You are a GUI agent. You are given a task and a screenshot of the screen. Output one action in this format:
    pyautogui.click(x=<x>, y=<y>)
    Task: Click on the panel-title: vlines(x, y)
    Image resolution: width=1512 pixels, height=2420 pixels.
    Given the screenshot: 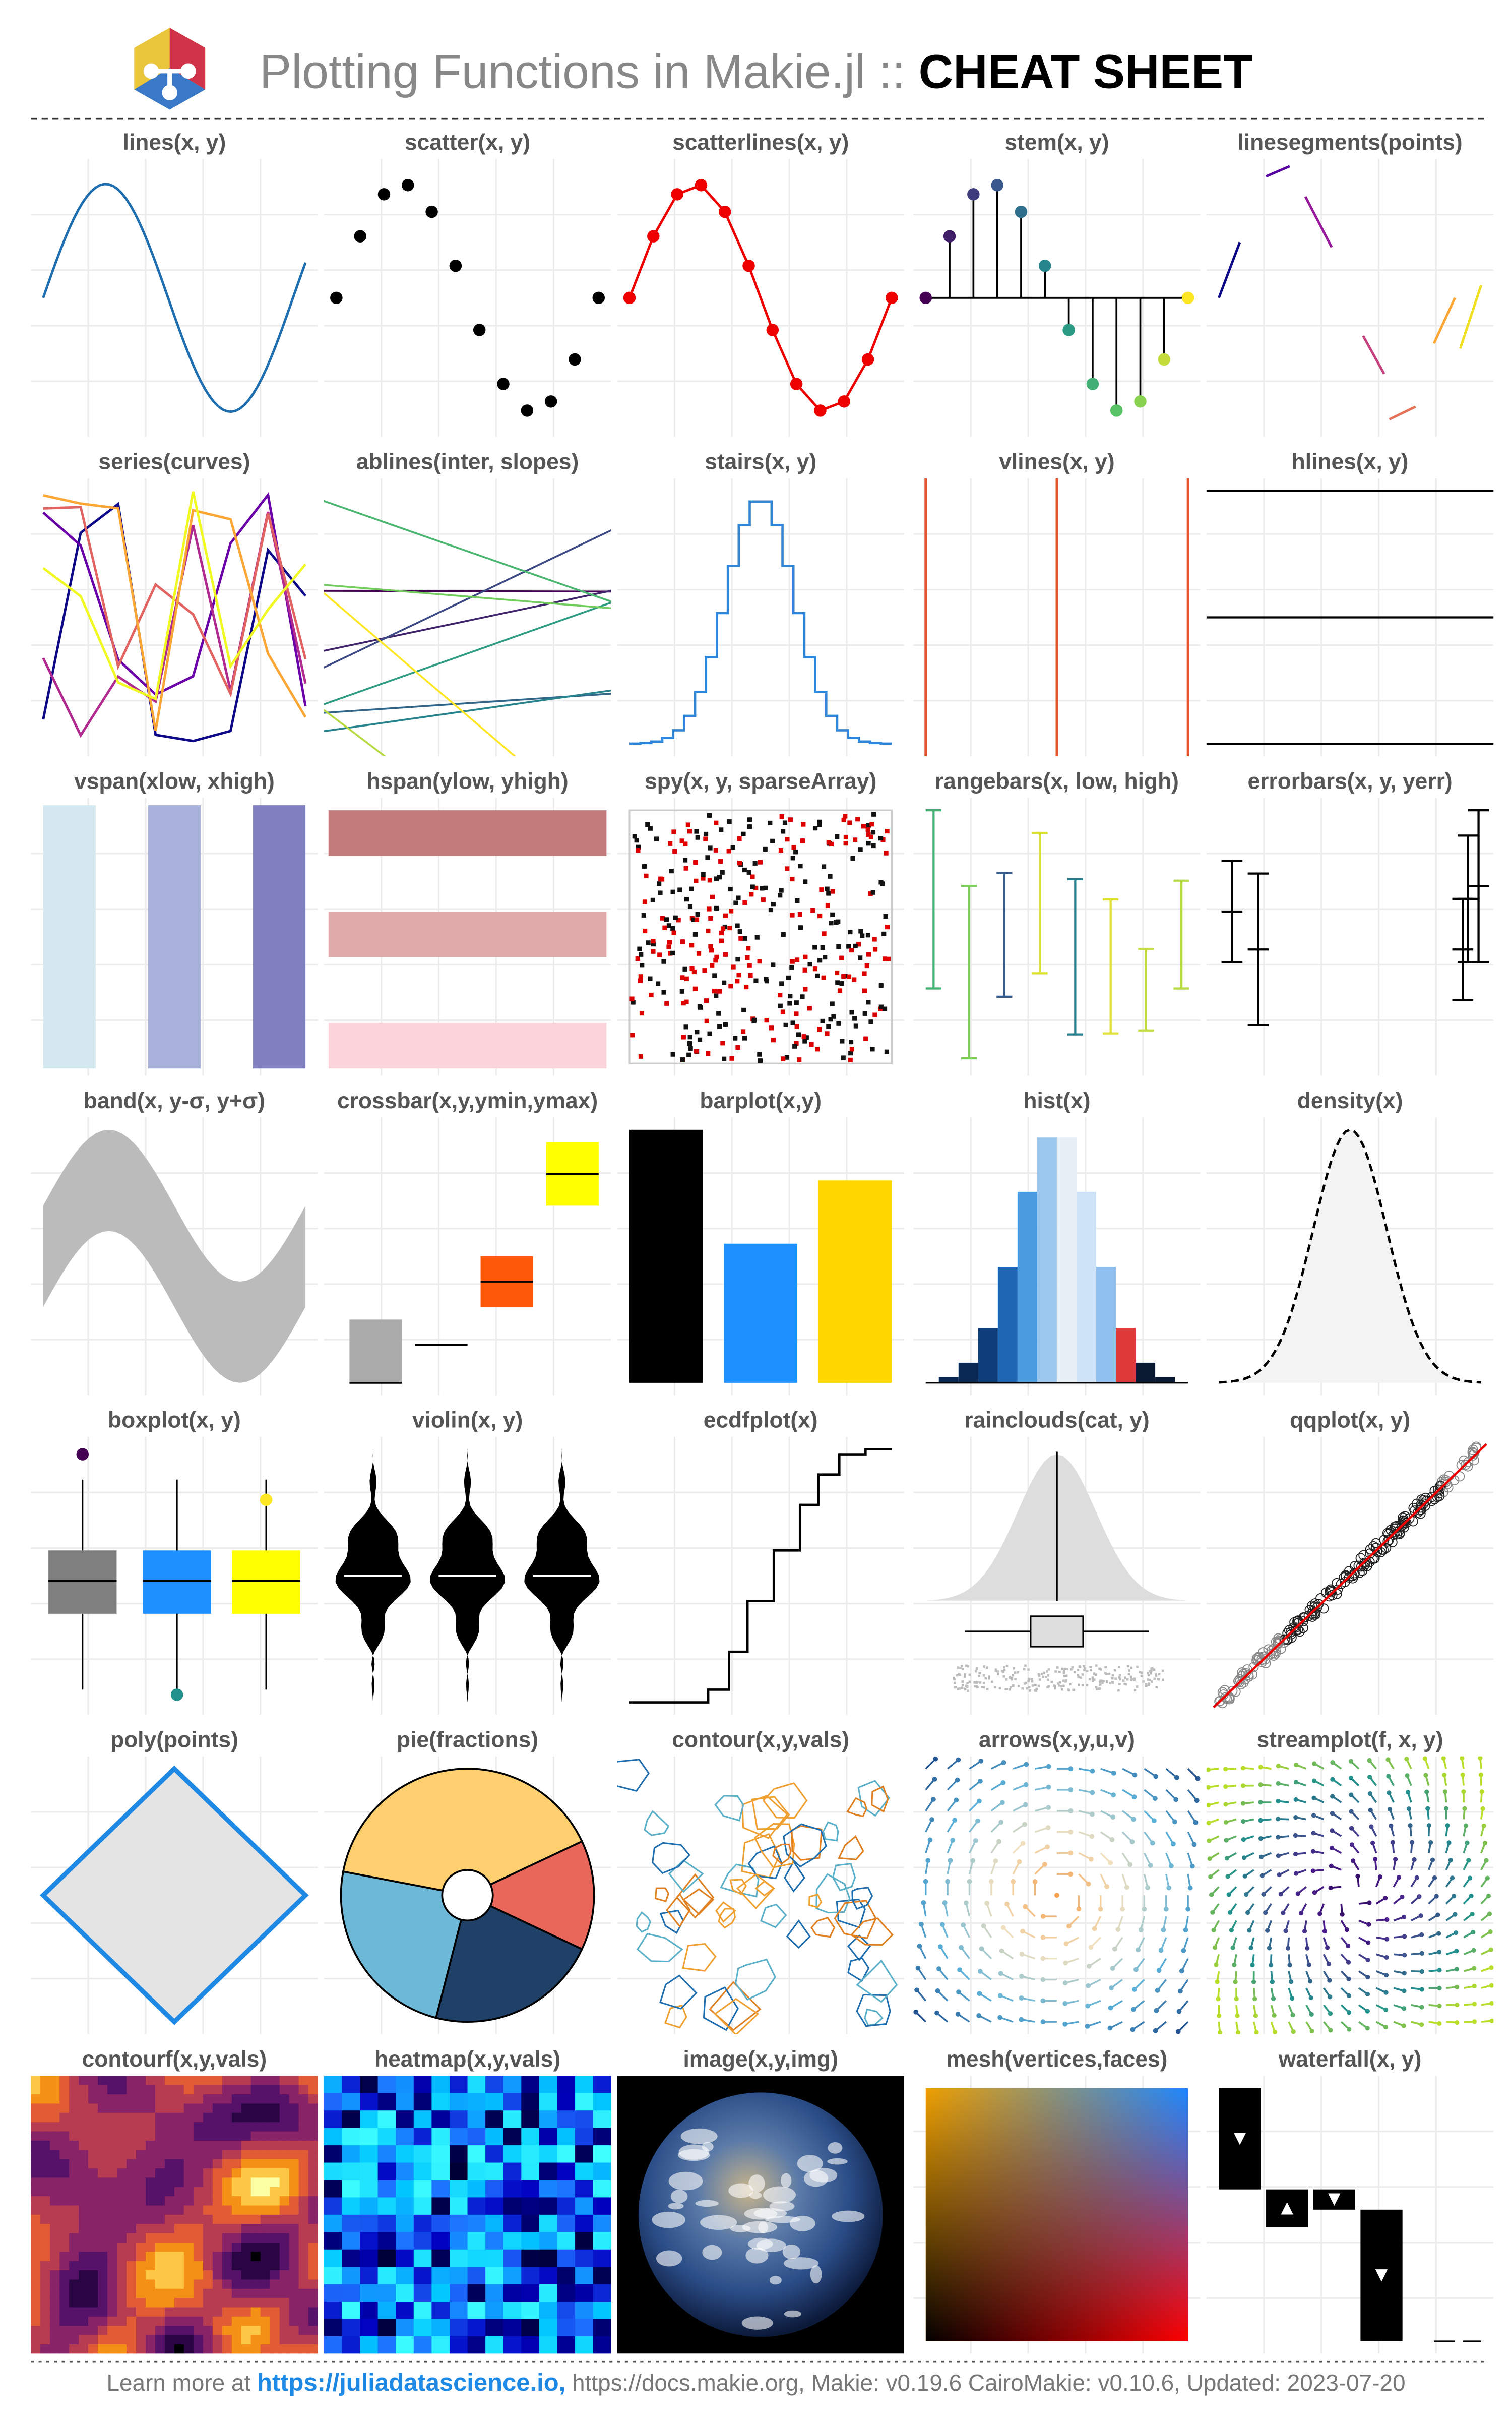 What is the action you would take?
    pyautogui.click(x=1056, y=462)
    